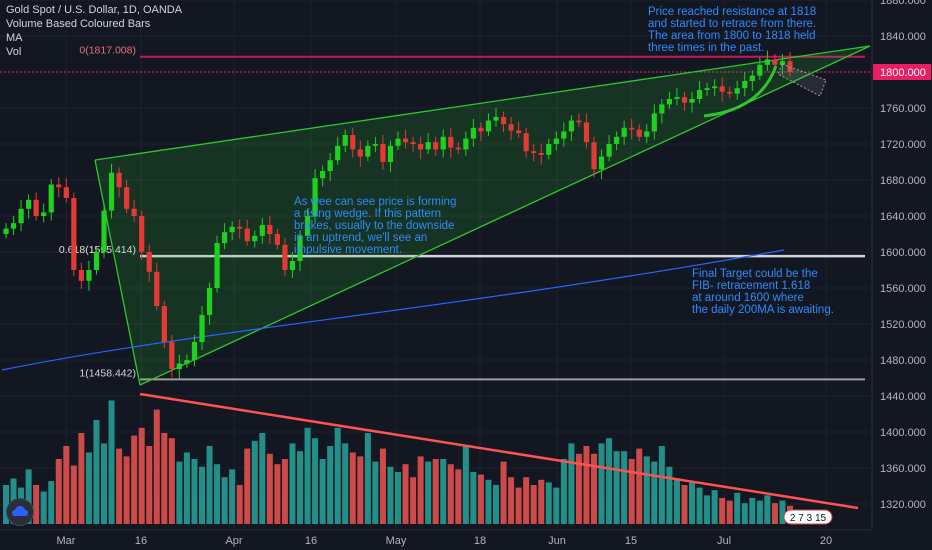 This screenshot has height=550, width=932. Describe the element at coordinates (78, 24) in the screenshot. I see `indicator-volume-bars: Volume Based Coloured Bars` at that location.